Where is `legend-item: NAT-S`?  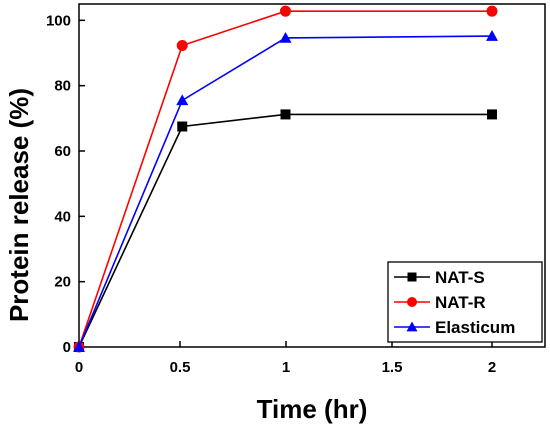 legend-item: NAT-S is located at coordinates (439, 277).